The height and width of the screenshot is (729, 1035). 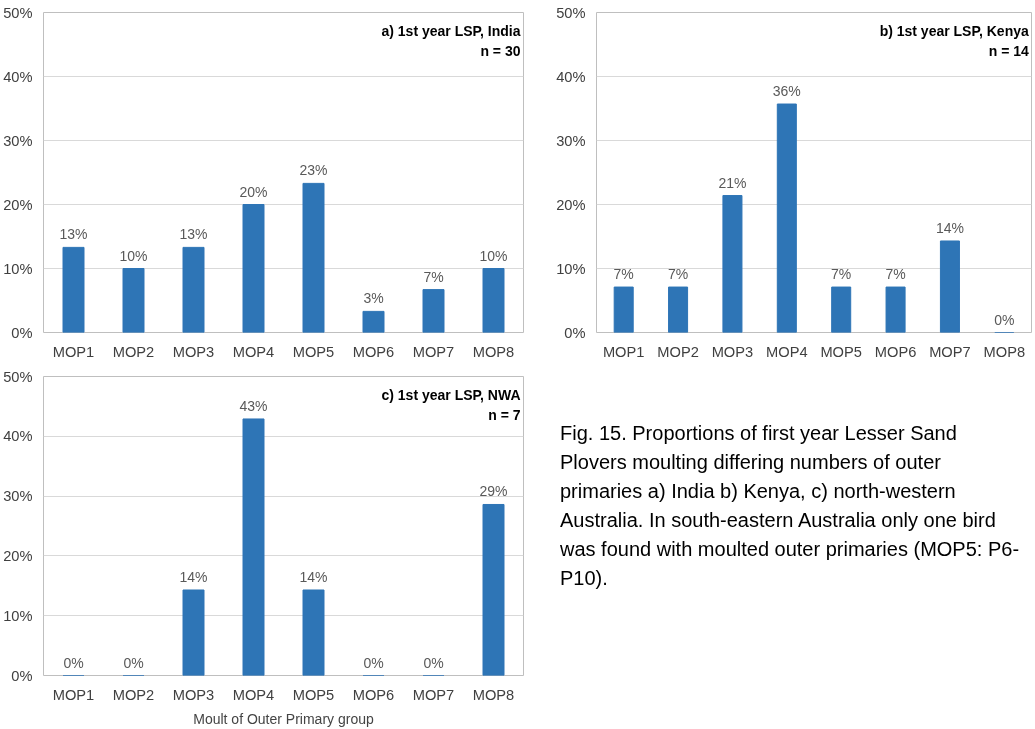 What do you see at coordinates (790, 506) in the screenshot?
I see `caption: Fig. 15. Proportions of first year Lesser Sand Plovers moulting differing numbers of outer primaries a) India b) Kenya, c) north-western Australia. In south-eastern Australia only one bird was found with moulted outer primaries (MOP5: P6-P10).` at bounding box center [790, 506].